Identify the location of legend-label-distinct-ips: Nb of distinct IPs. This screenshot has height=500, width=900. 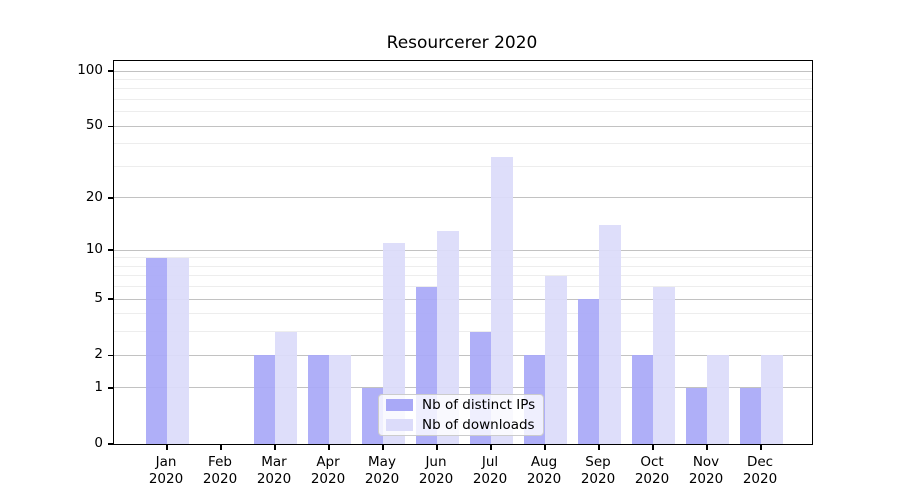
(479, 405).